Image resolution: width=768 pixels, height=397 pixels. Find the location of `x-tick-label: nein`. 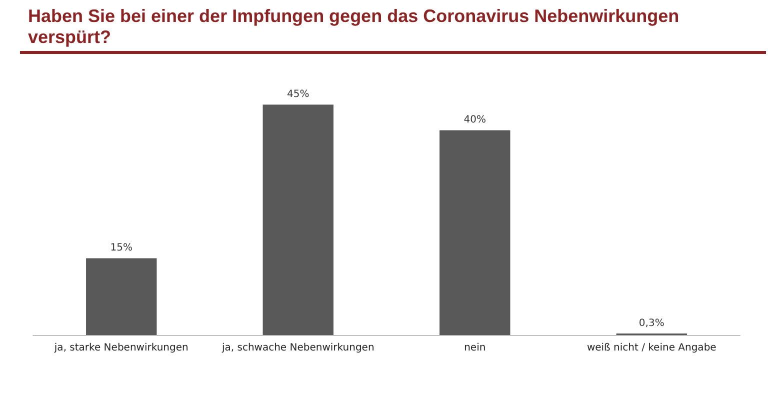

x-tick-label: nein is located at coordinates (475, 348).